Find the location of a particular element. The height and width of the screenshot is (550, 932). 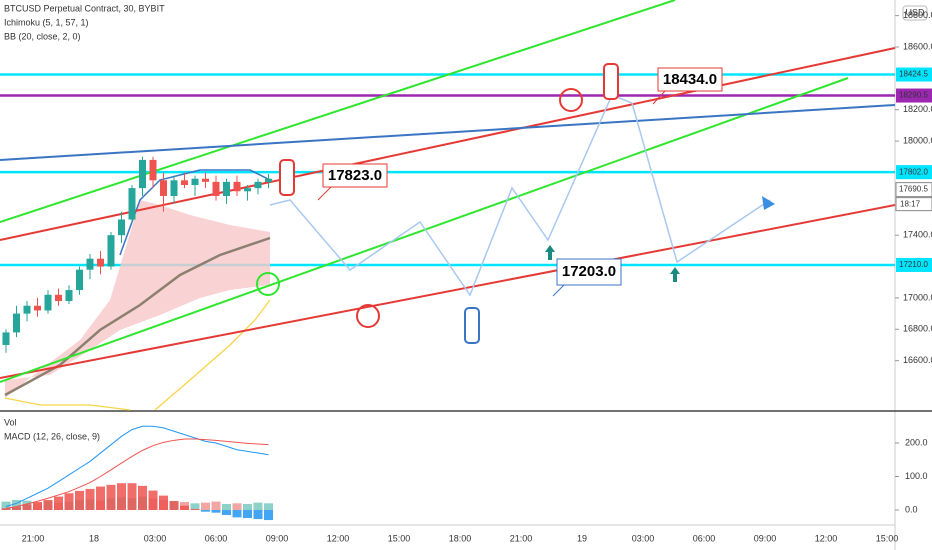

last-price-tag is located at coordinates (913, 190).